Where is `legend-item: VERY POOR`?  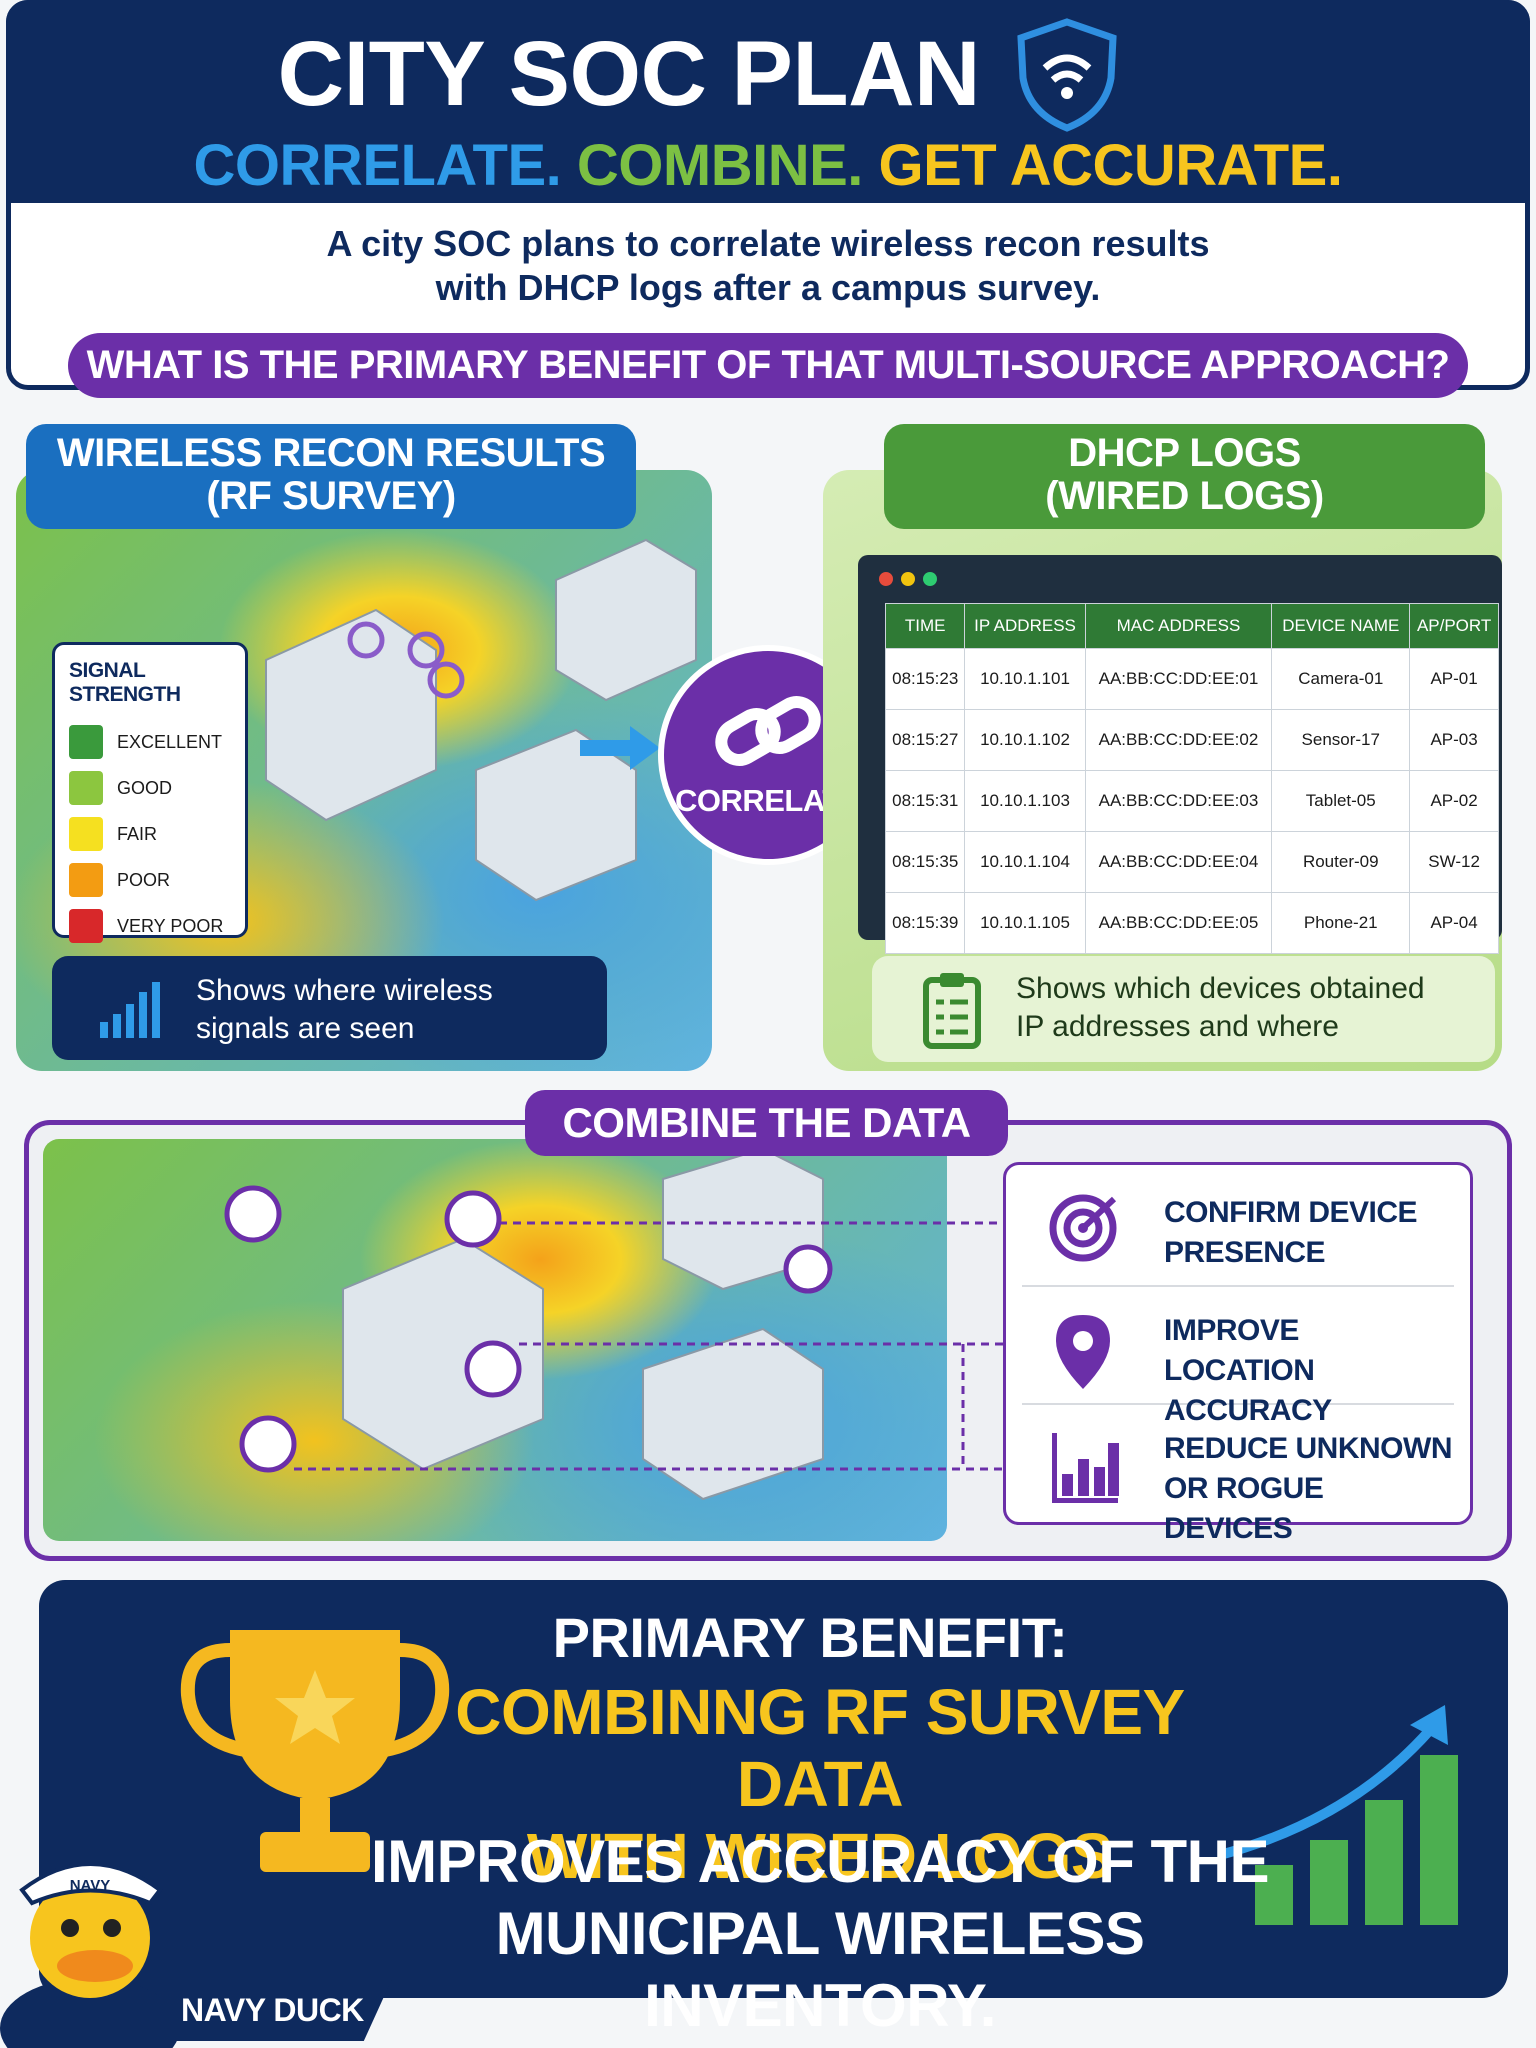 legend-item: VERY POOR is located at coordinates (157, 926).